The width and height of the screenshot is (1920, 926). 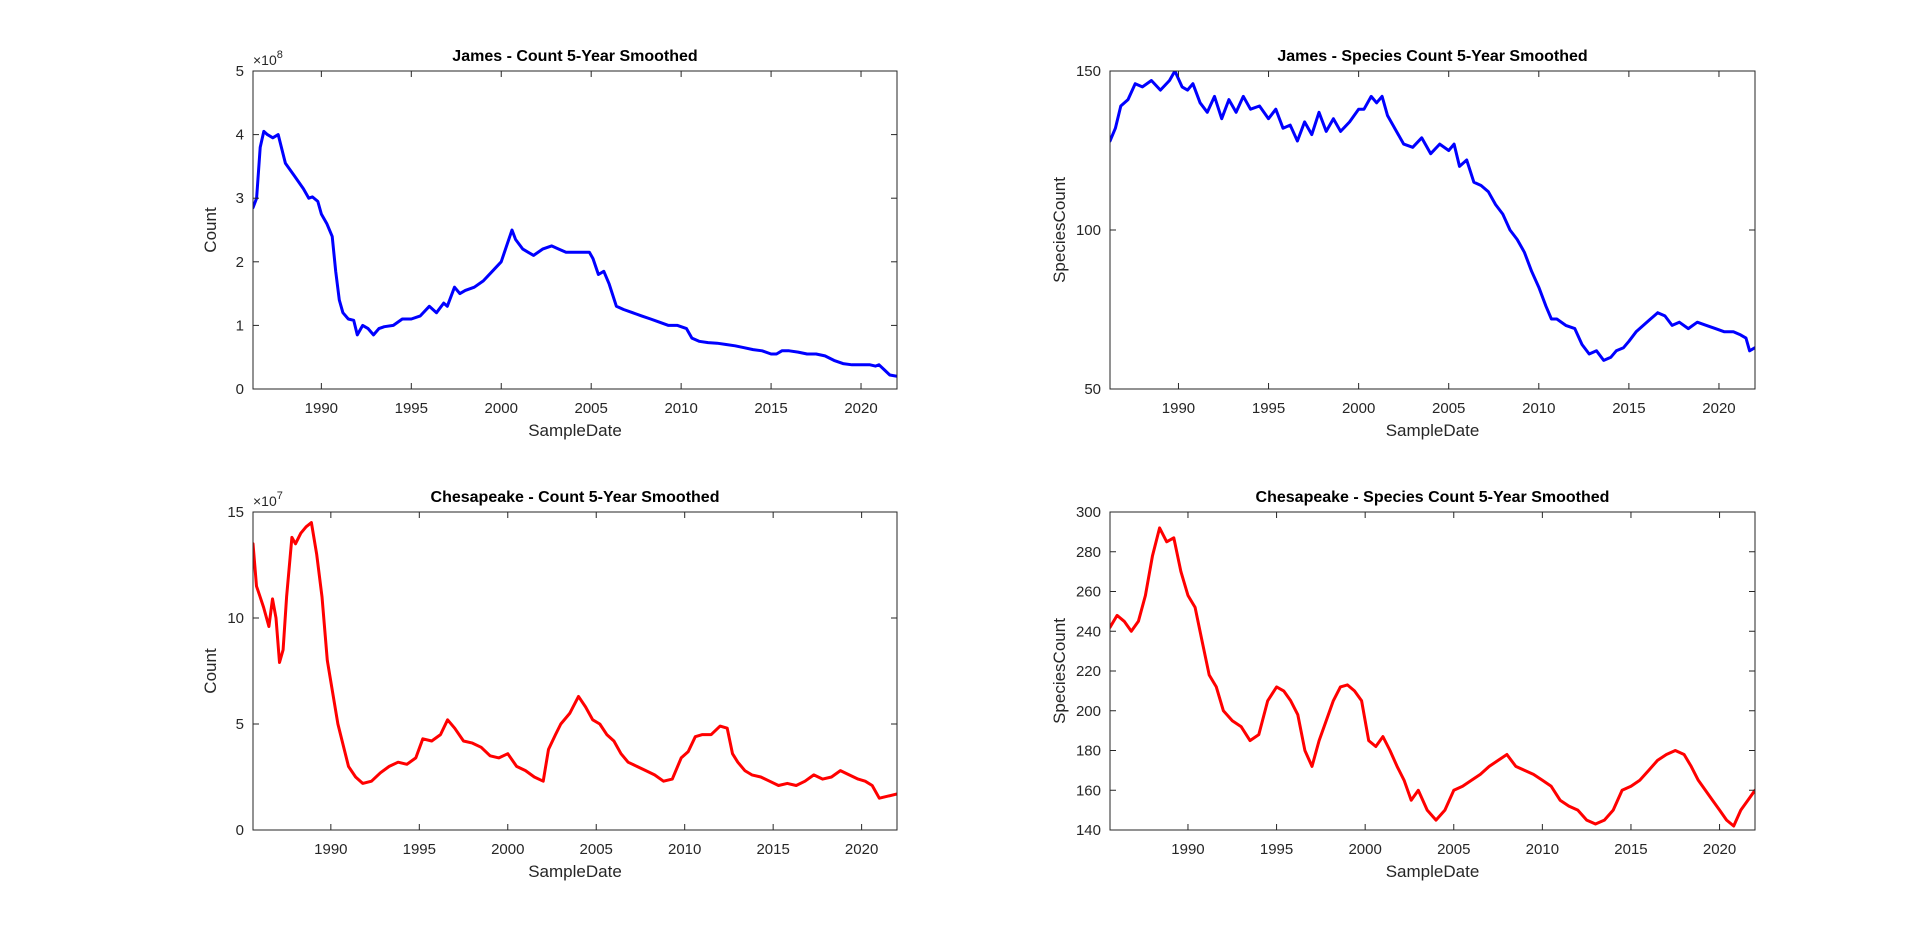 I want to click on chesapeake-count-xtick-label: 2020, so click(x=861, y=849).